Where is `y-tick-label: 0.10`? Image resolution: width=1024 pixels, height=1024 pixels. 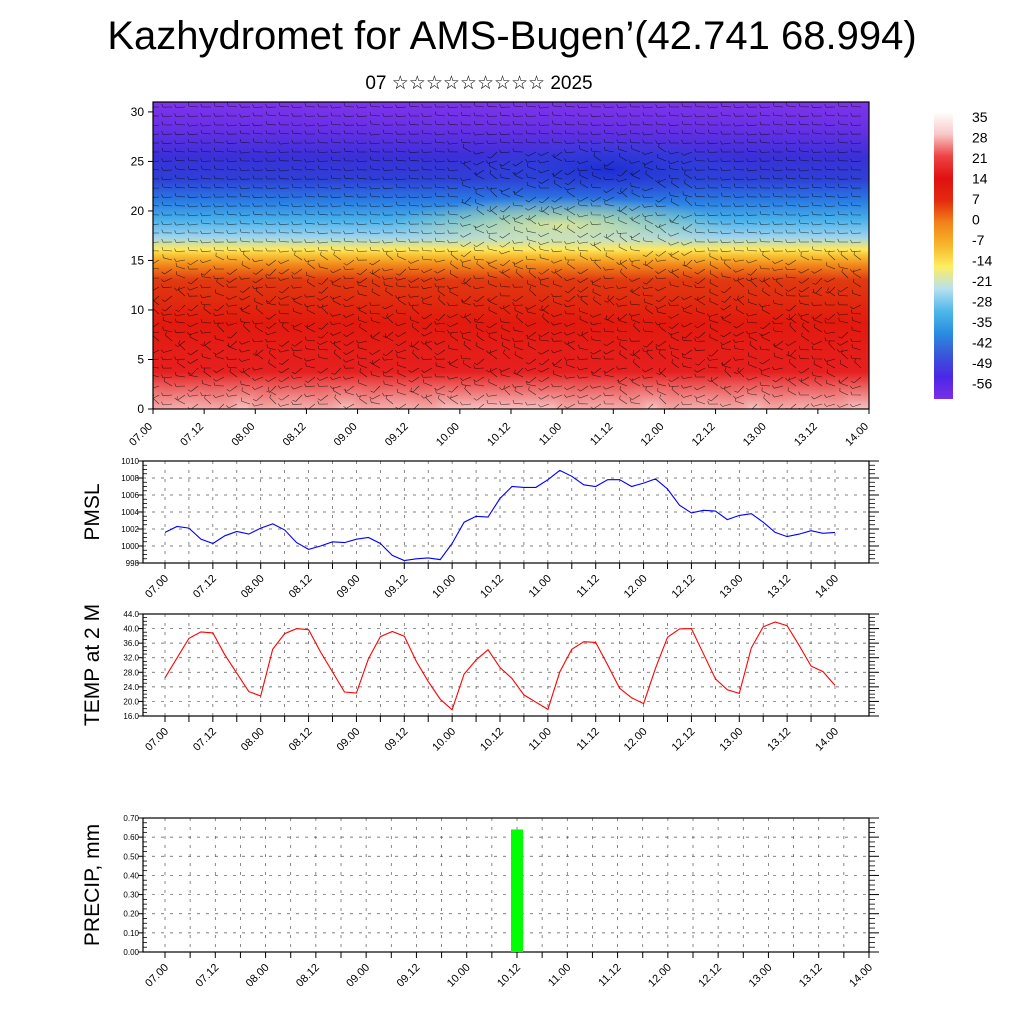 y-tick-label: 0.10 is located at coordinates (131, 933).